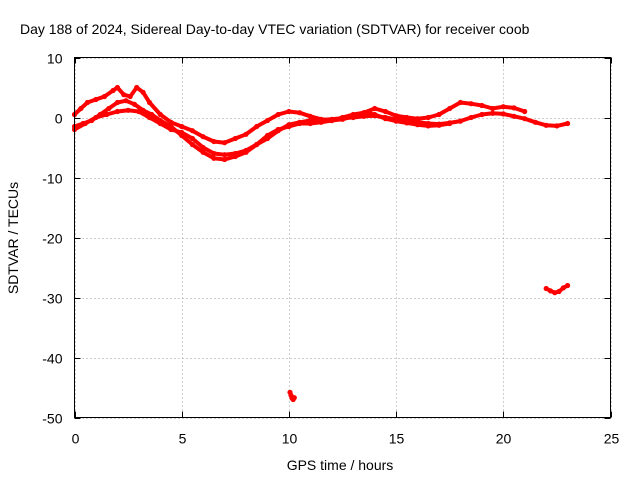 The image size is (640, 480). Describe the element at coordinates (52, 359) in the screenshot. I see `y-tick-label: -40` at that location.